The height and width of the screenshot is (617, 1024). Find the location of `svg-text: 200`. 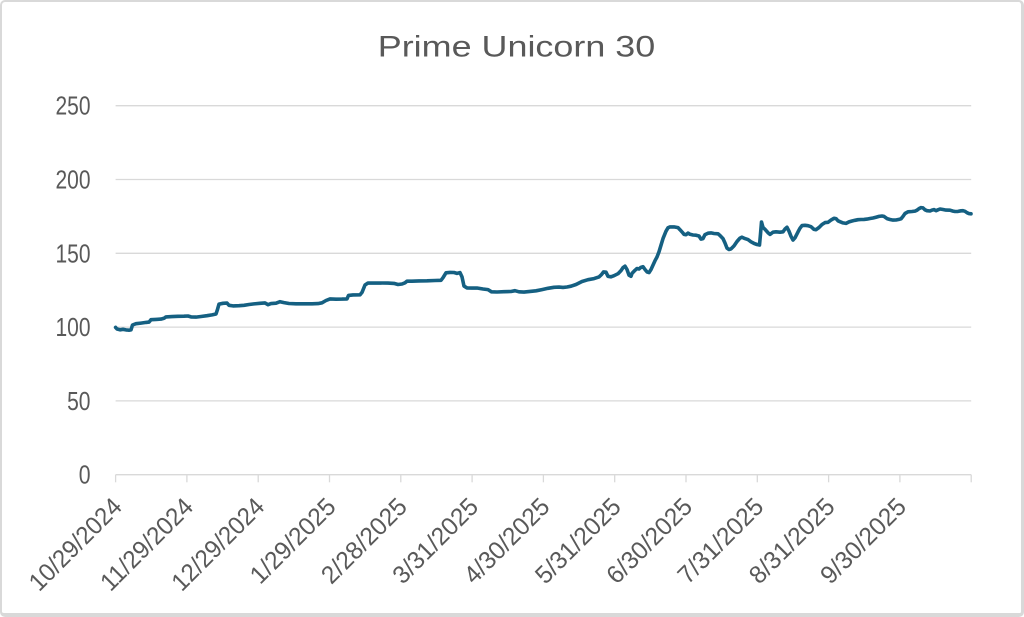

svg-text: 200 is located at coordinates (73, 181).